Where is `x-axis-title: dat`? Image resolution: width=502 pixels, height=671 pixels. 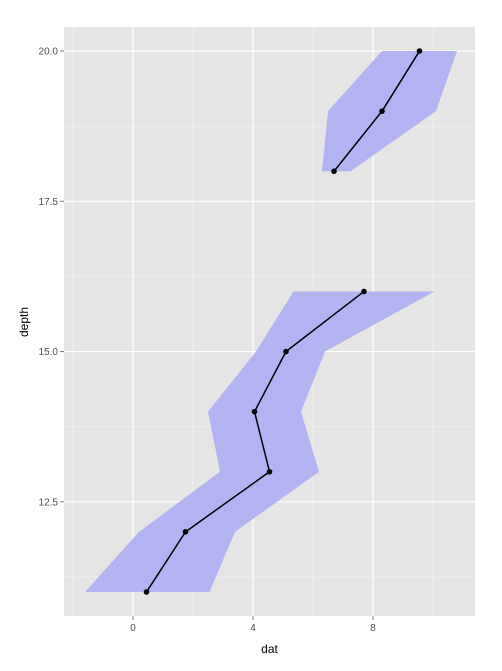 x-axis-title: dat is located at coordinates (269, 649).